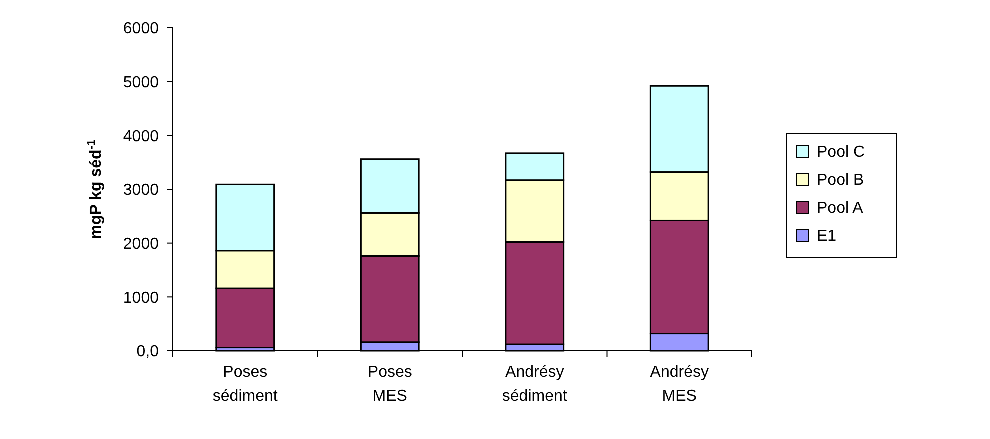 The height and width of the screenshot is (439, 990). Describe the element at coordinates (390, 384) in the screenshot. I see `x-tick-label: Poses MES` at that location.